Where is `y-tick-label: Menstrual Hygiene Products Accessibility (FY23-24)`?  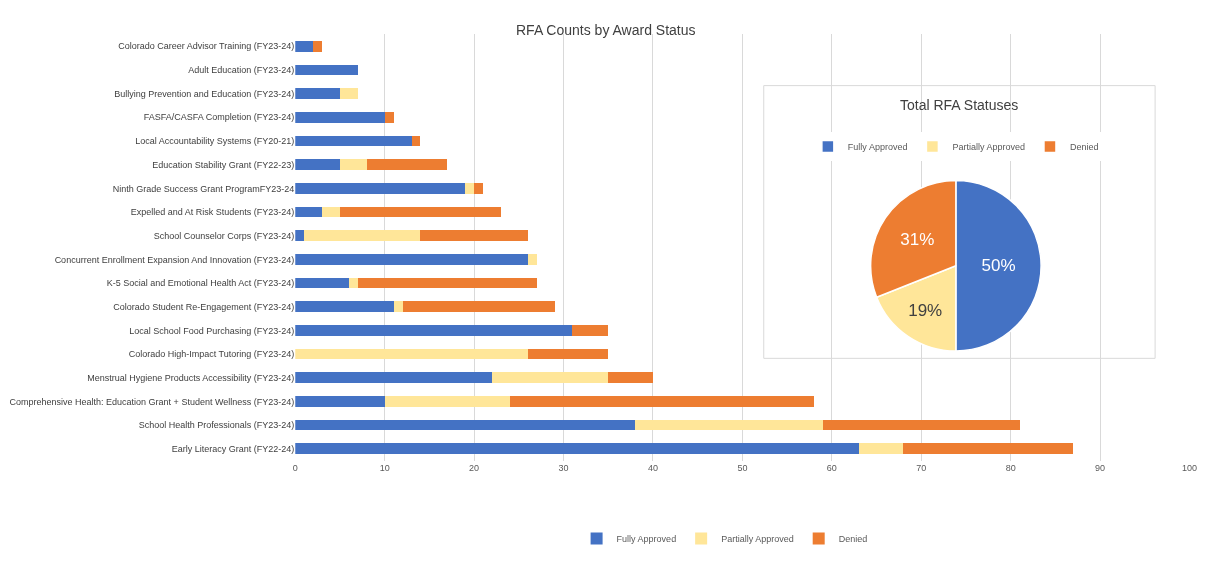 y-tick-label: Menstrual Hygiene Products Accessibility (FY23-24) is located at coordinates (191, 377).